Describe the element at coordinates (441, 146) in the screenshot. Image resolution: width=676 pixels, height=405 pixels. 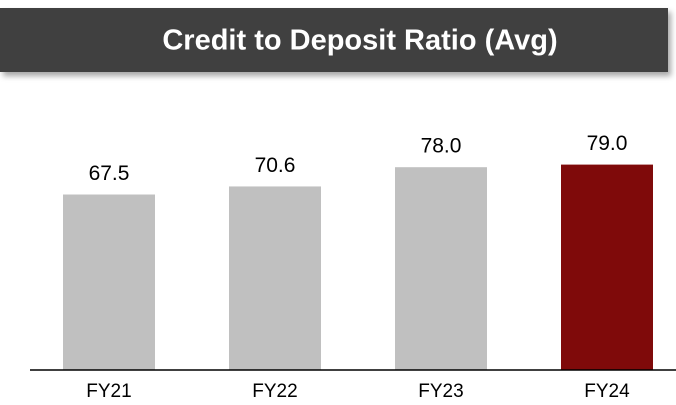
I see `data-label: 78.0` at that location.